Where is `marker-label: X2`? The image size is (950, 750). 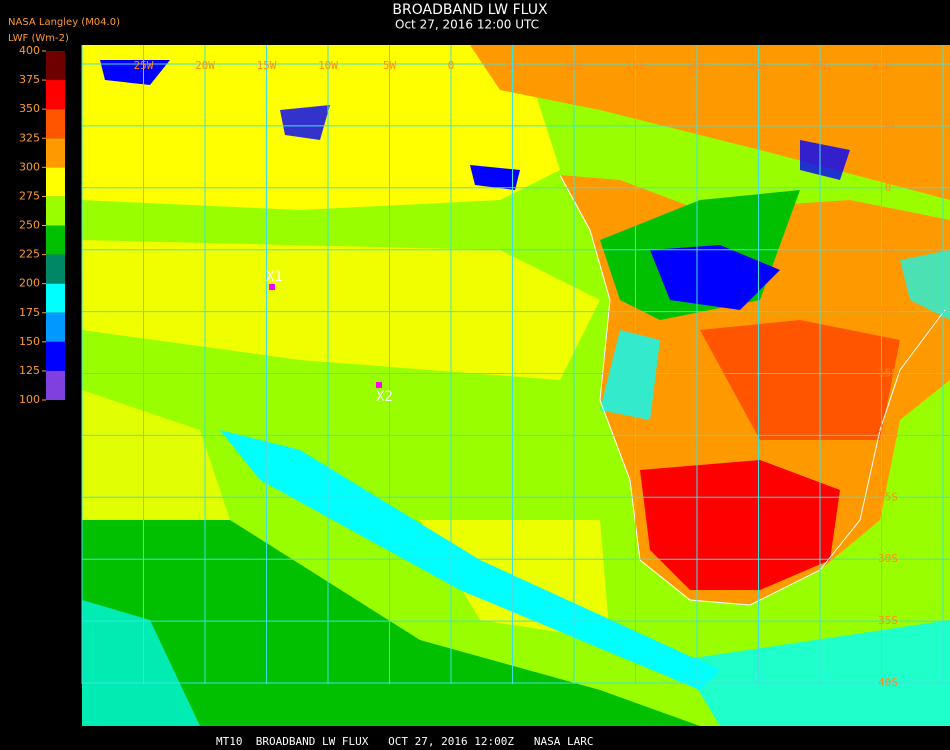
marker-label: X2 is located at coordinates (384, 397).